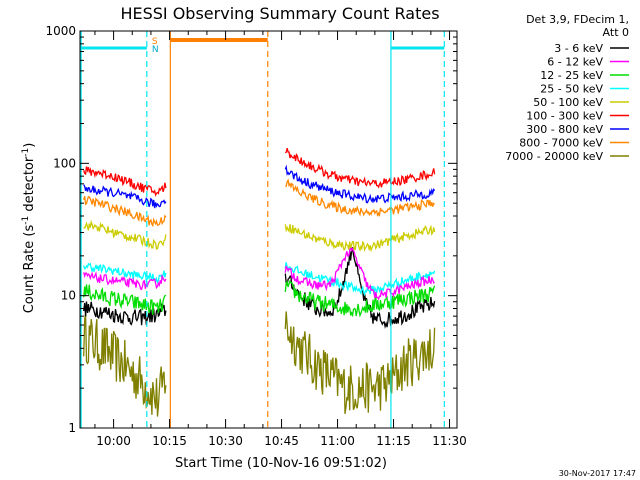 This screenshot has height=480, width=640. I want to click on legend-label-6: 100 - 300 keV, so click(564, 116).